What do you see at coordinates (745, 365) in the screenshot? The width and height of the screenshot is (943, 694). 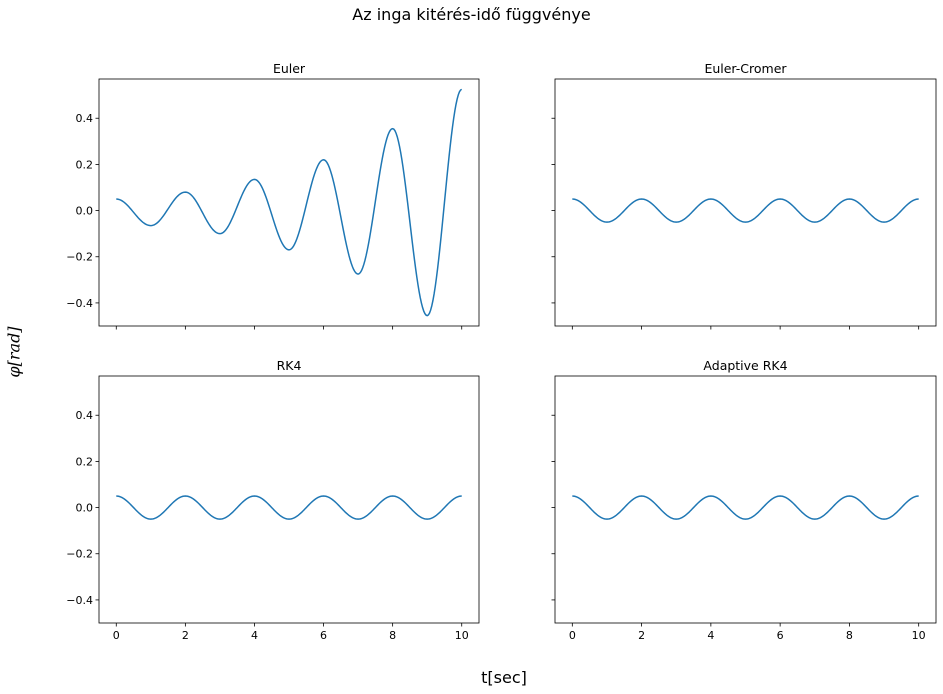 I see `subplot-title: Adaptive RK4` at bounding box center [745, 365].